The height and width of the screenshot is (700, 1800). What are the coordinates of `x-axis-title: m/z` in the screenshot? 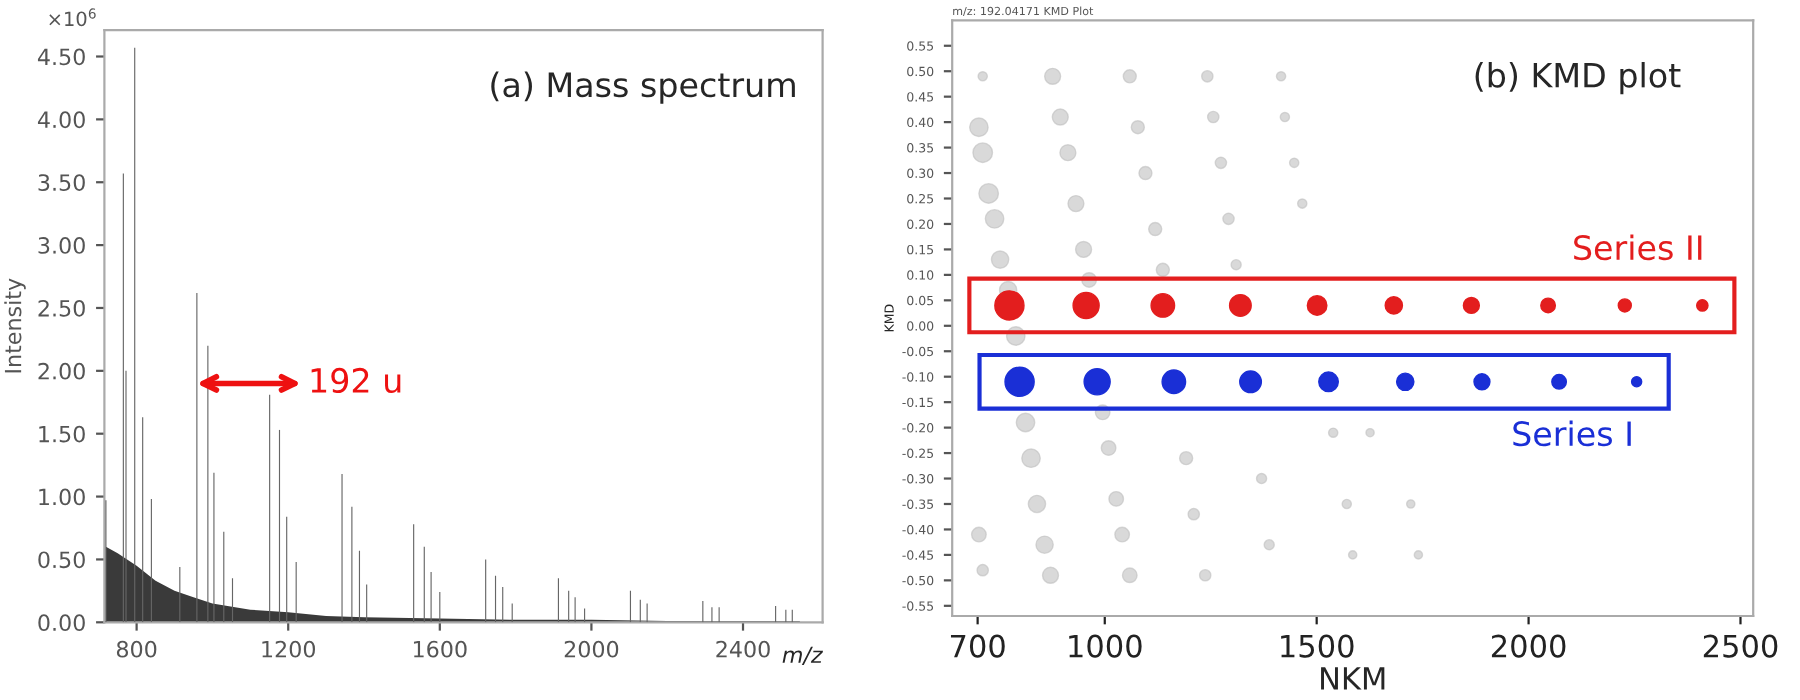 It's located at (802, 655).